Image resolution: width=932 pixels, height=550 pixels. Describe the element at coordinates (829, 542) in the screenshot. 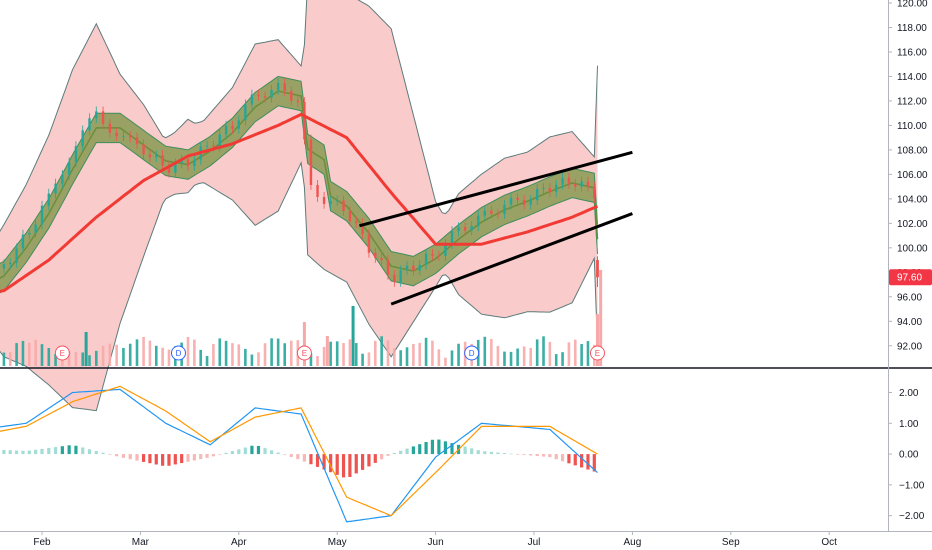

I see `time-tick-label: Oct` at that location.